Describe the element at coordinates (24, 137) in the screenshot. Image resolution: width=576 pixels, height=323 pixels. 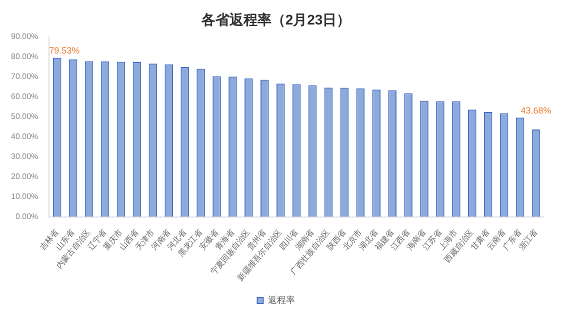
I see `y-tick-label: 40.00%` at that location.